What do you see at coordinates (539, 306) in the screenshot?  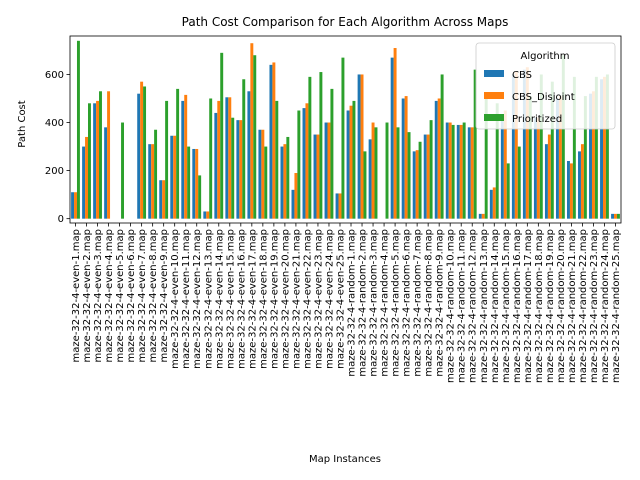 I see `x-tick-label: maze-32-32-4-random-18.map` at bounding box center [539, 306].